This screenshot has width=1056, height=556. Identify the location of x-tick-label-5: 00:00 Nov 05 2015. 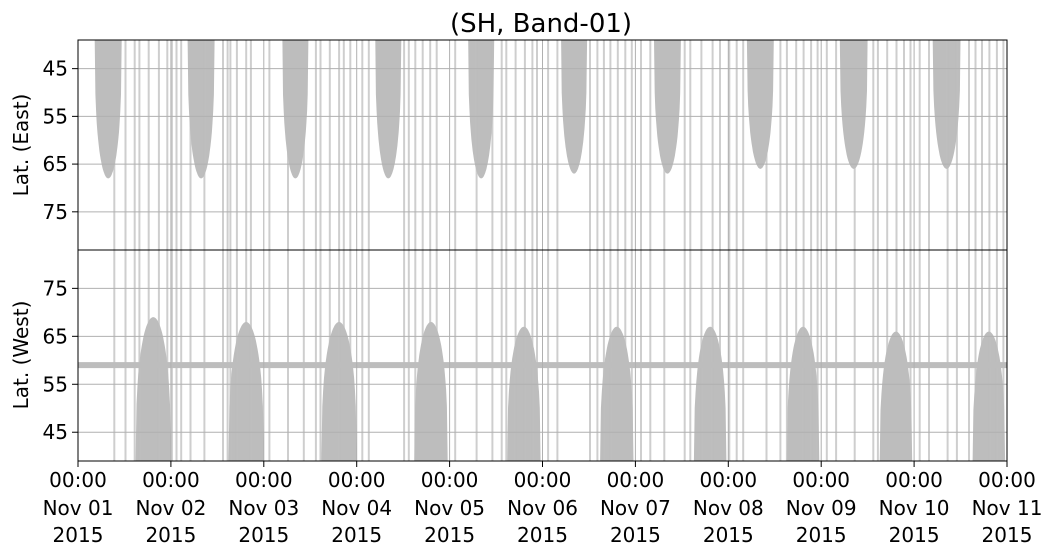
(449, 507).